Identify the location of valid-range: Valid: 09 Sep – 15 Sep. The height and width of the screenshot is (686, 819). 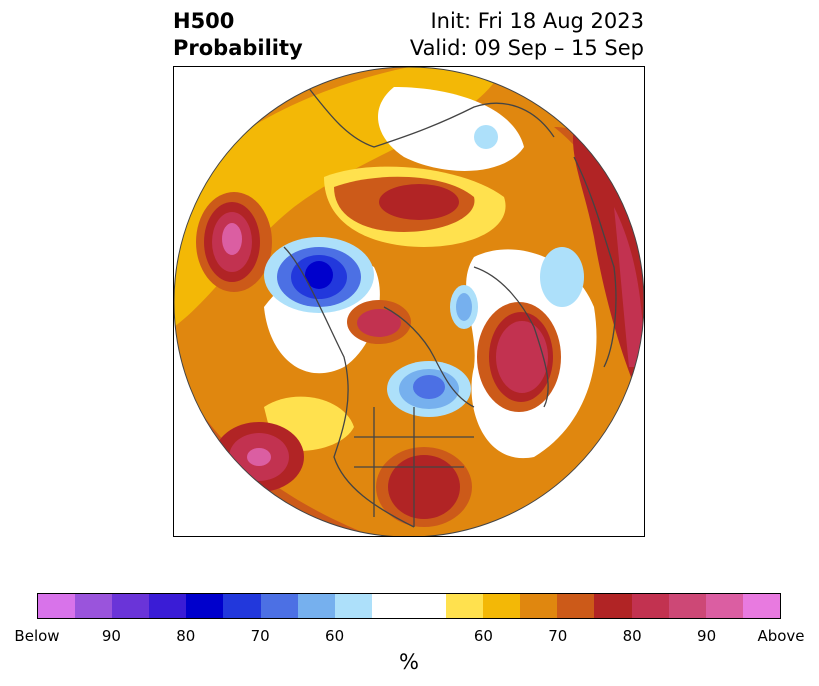
(526, 48).